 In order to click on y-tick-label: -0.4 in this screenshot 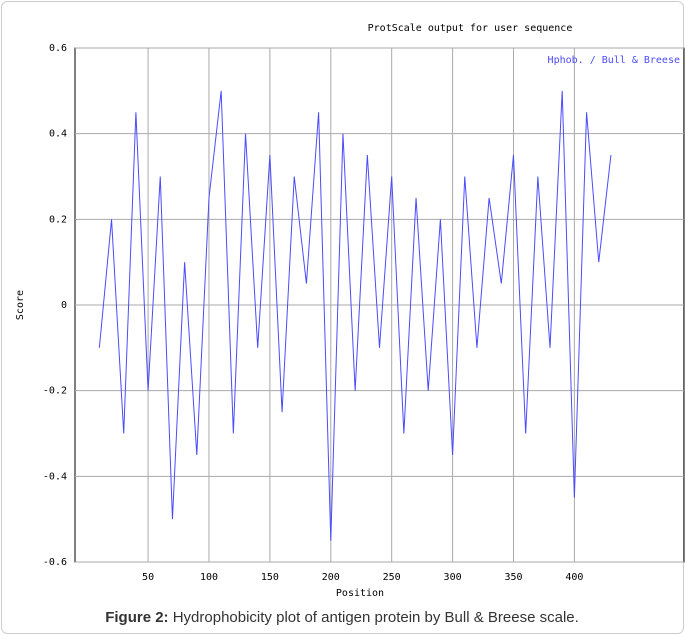, I will do `click(55, 476)`.